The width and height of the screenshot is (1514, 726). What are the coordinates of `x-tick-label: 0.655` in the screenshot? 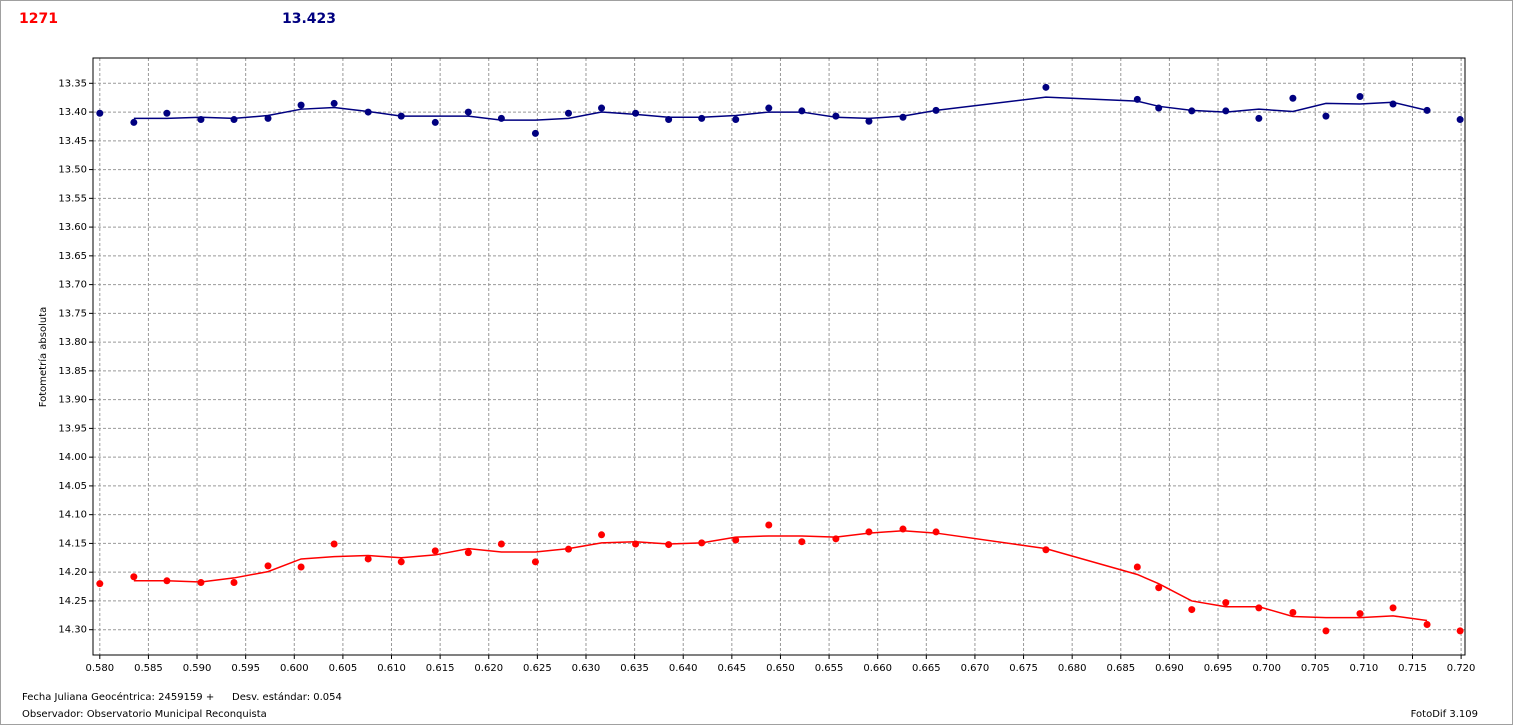 It's located at (829, 668).